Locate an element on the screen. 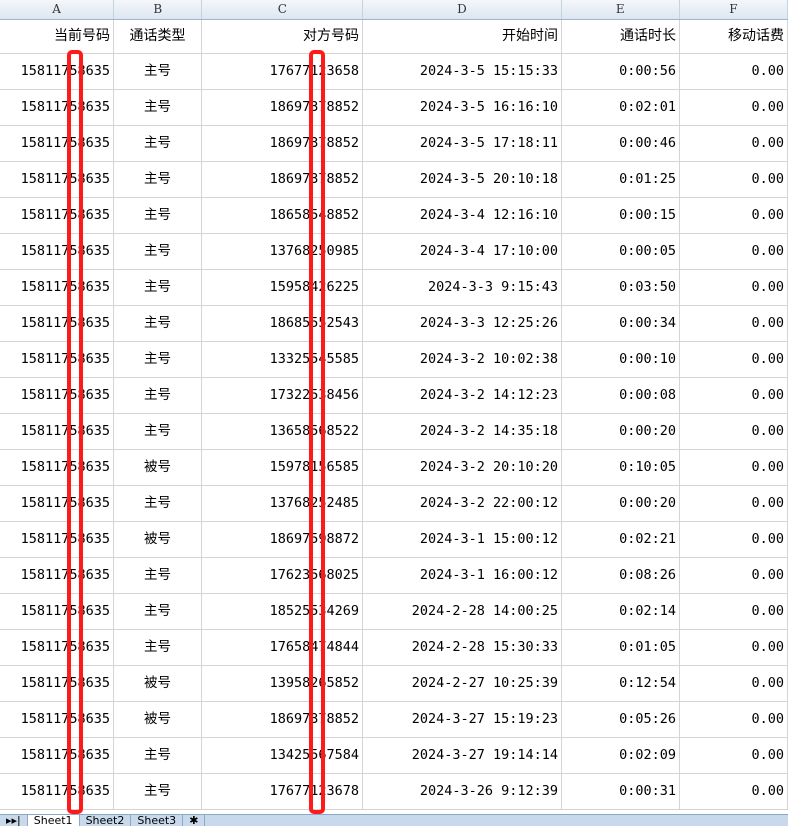  header-other-number: 对方号码 is located at coordinates (282, 36).